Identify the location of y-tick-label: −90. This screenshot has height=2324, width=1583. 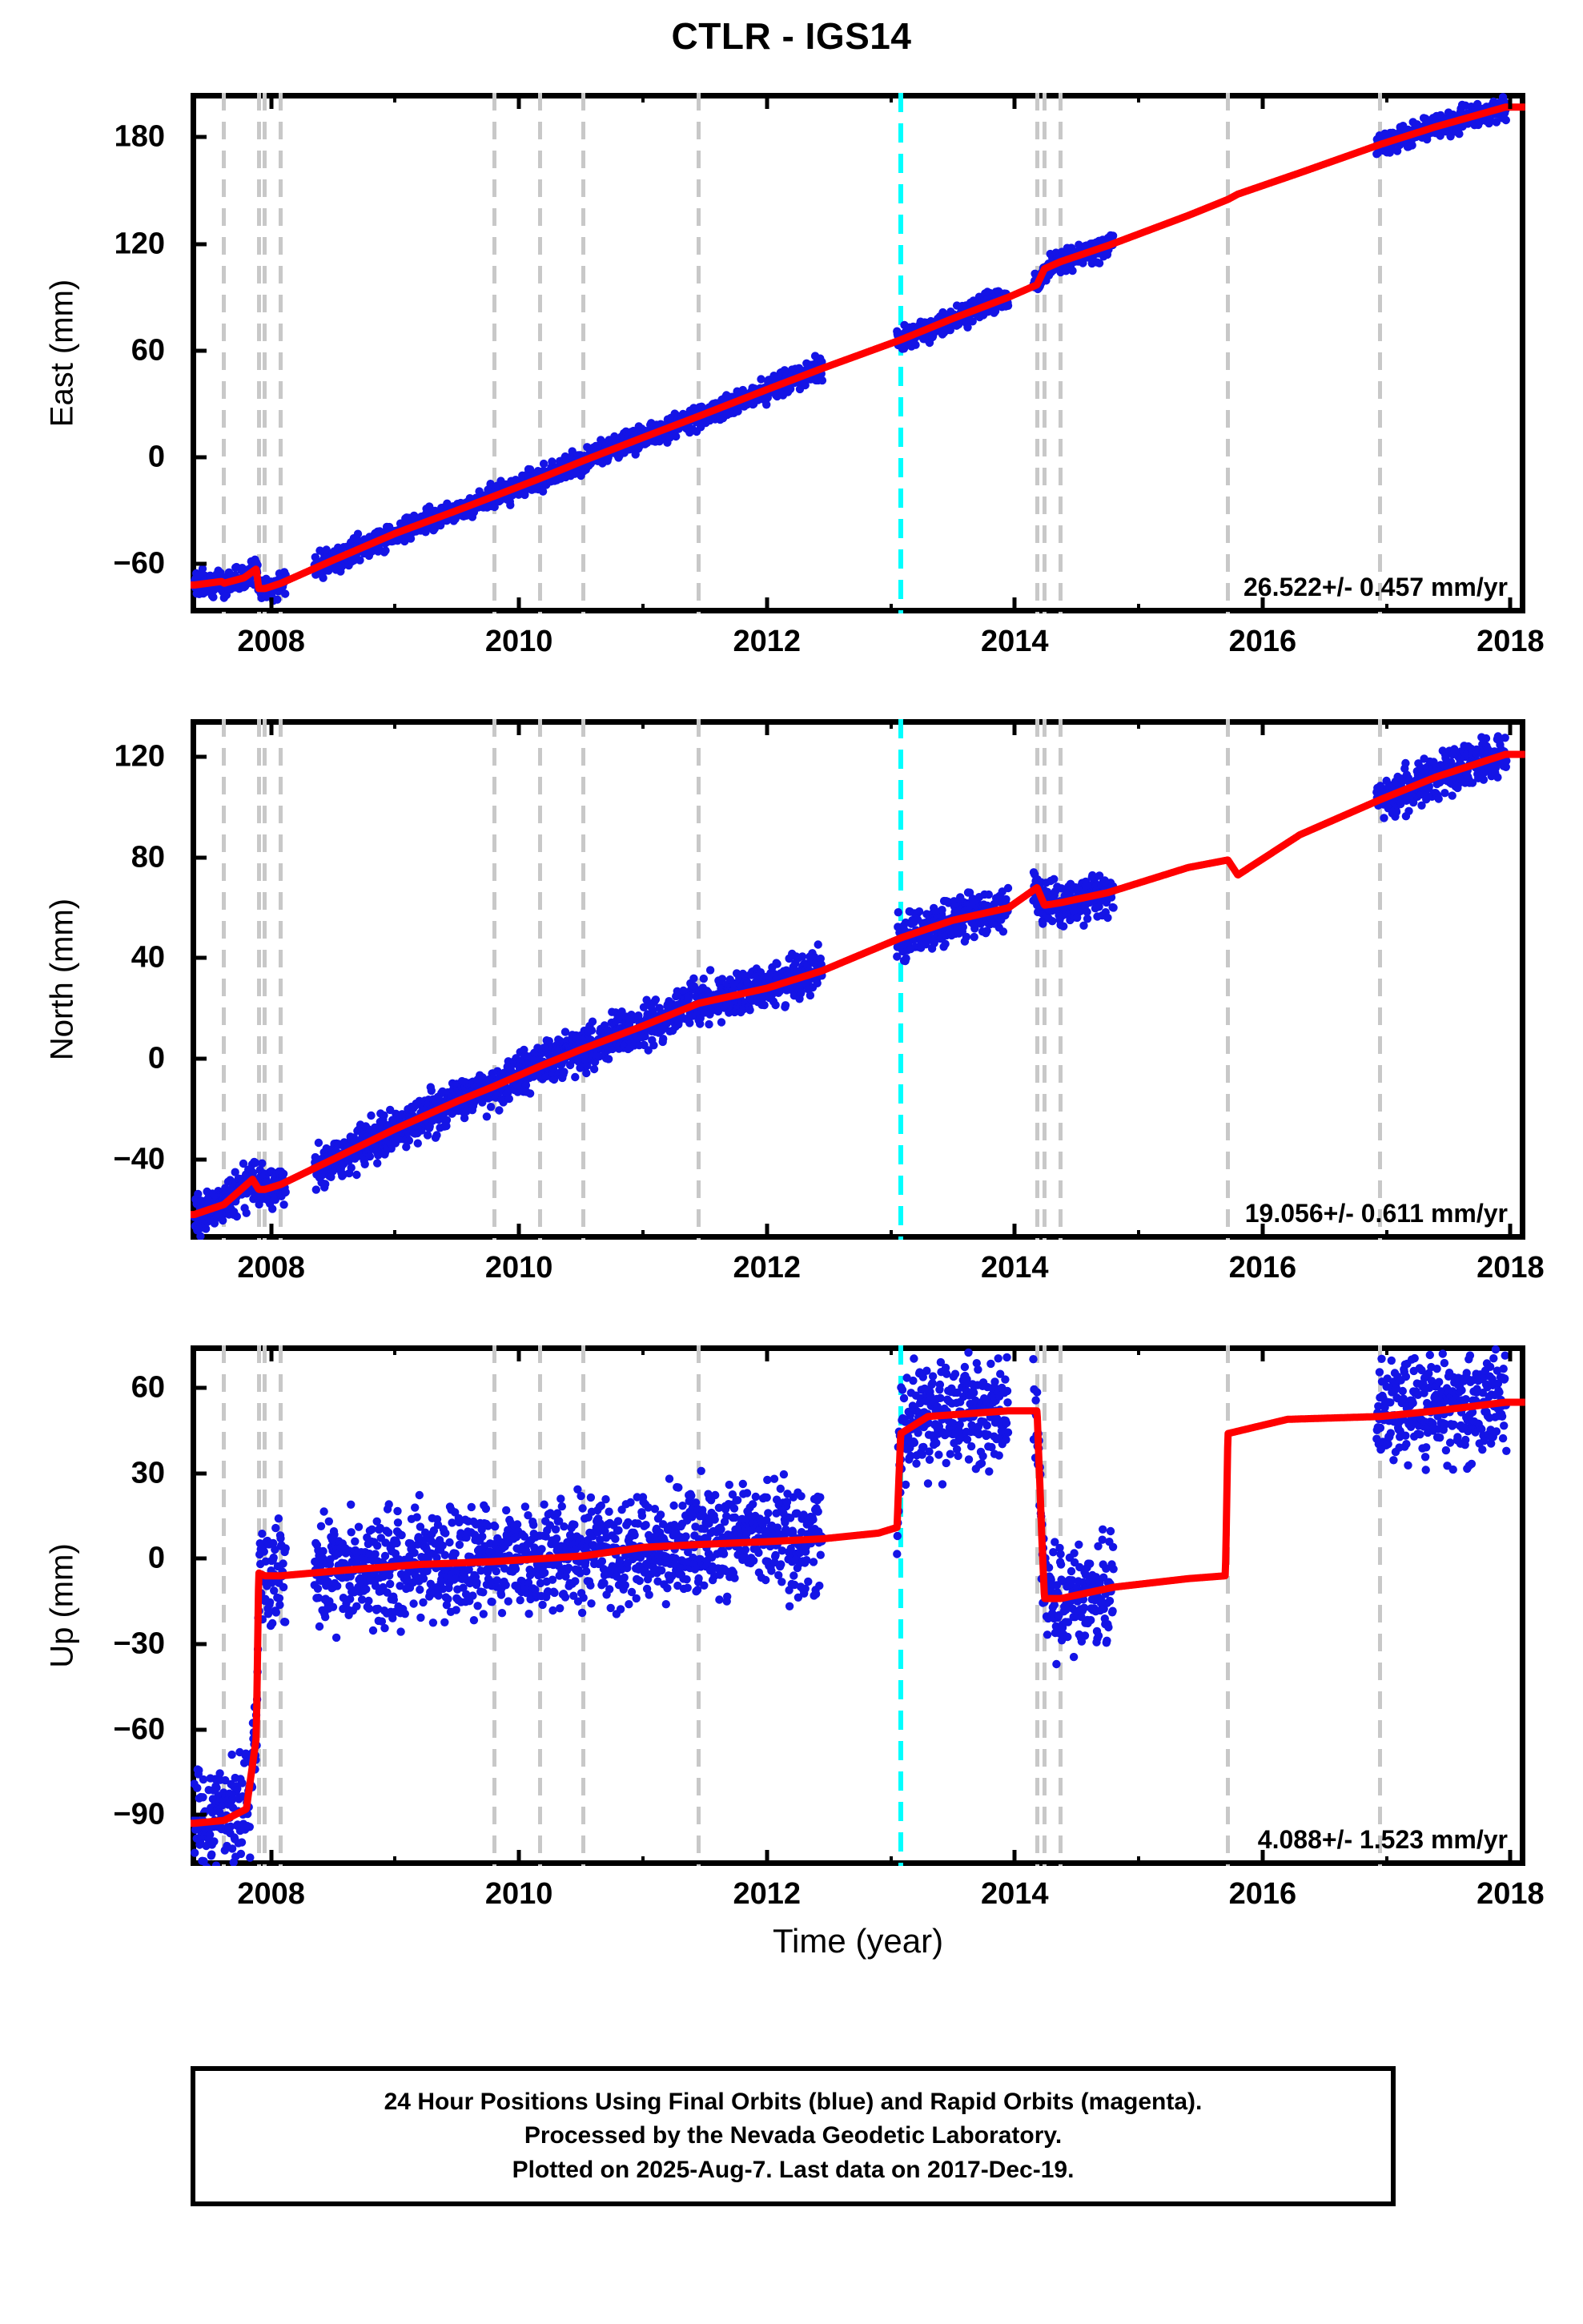
(139, 1814).